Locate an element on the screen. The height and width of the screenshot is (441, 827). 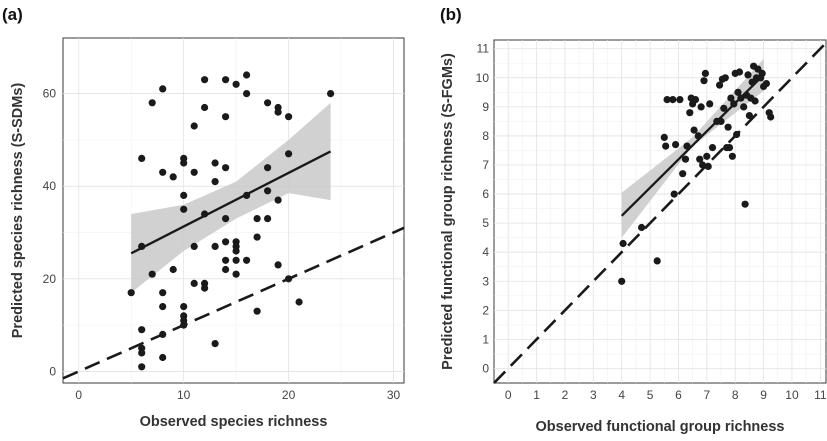
panel-b-y-tick-label: 1 is located at coordinates (485, 339).